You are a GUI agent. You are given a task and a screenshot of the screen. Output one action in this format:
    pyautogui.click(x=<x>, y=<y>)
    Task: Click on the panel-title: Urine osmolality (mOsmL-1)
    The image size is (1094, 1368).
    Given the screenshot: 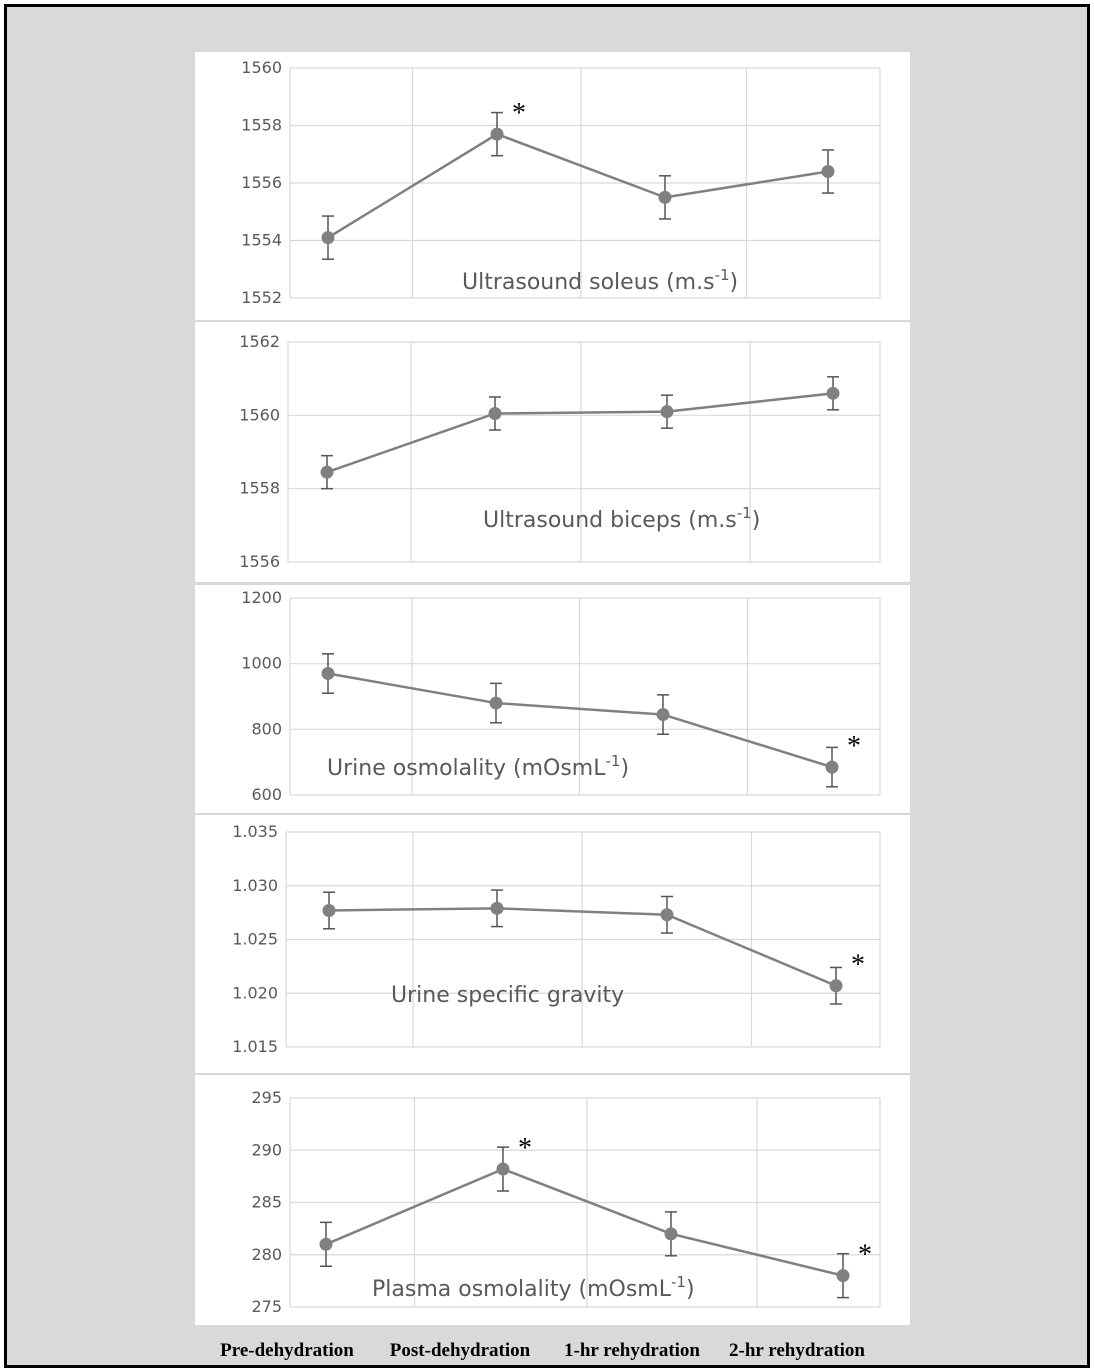 What is the action you would take?
    pyautogui.click(x=478, y=766)
    